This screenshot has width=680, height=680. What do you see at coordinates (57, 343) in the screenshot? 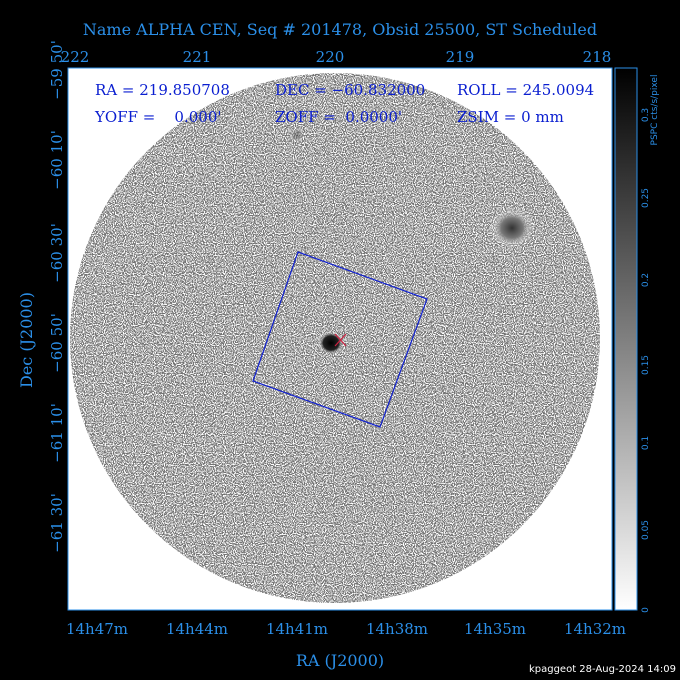
I see `left-tick-label: −60 50'` at bounding box center [57, 343].